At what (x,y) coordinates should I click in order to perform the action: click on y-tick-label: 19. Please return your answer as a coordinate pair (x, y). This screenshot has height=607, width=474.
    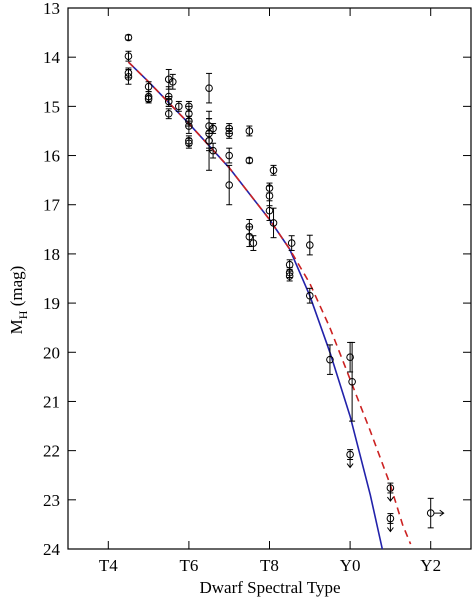
    Looking at the image, I should click on (51, 303).